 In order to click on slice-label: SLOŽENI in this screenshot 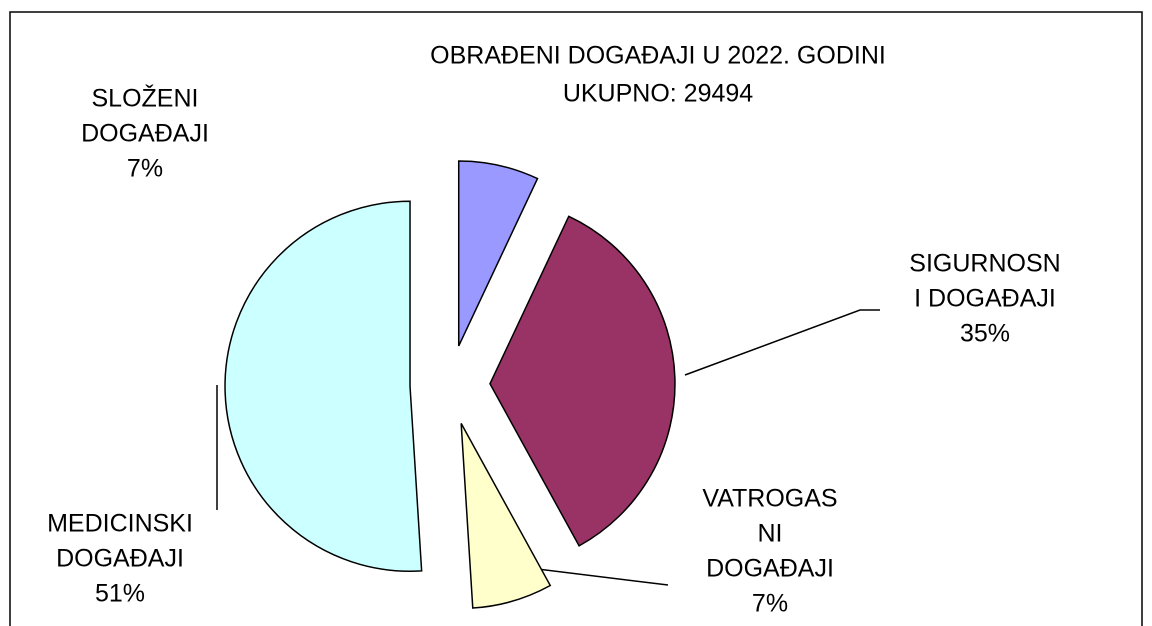, I will do `click(145, 98)`.